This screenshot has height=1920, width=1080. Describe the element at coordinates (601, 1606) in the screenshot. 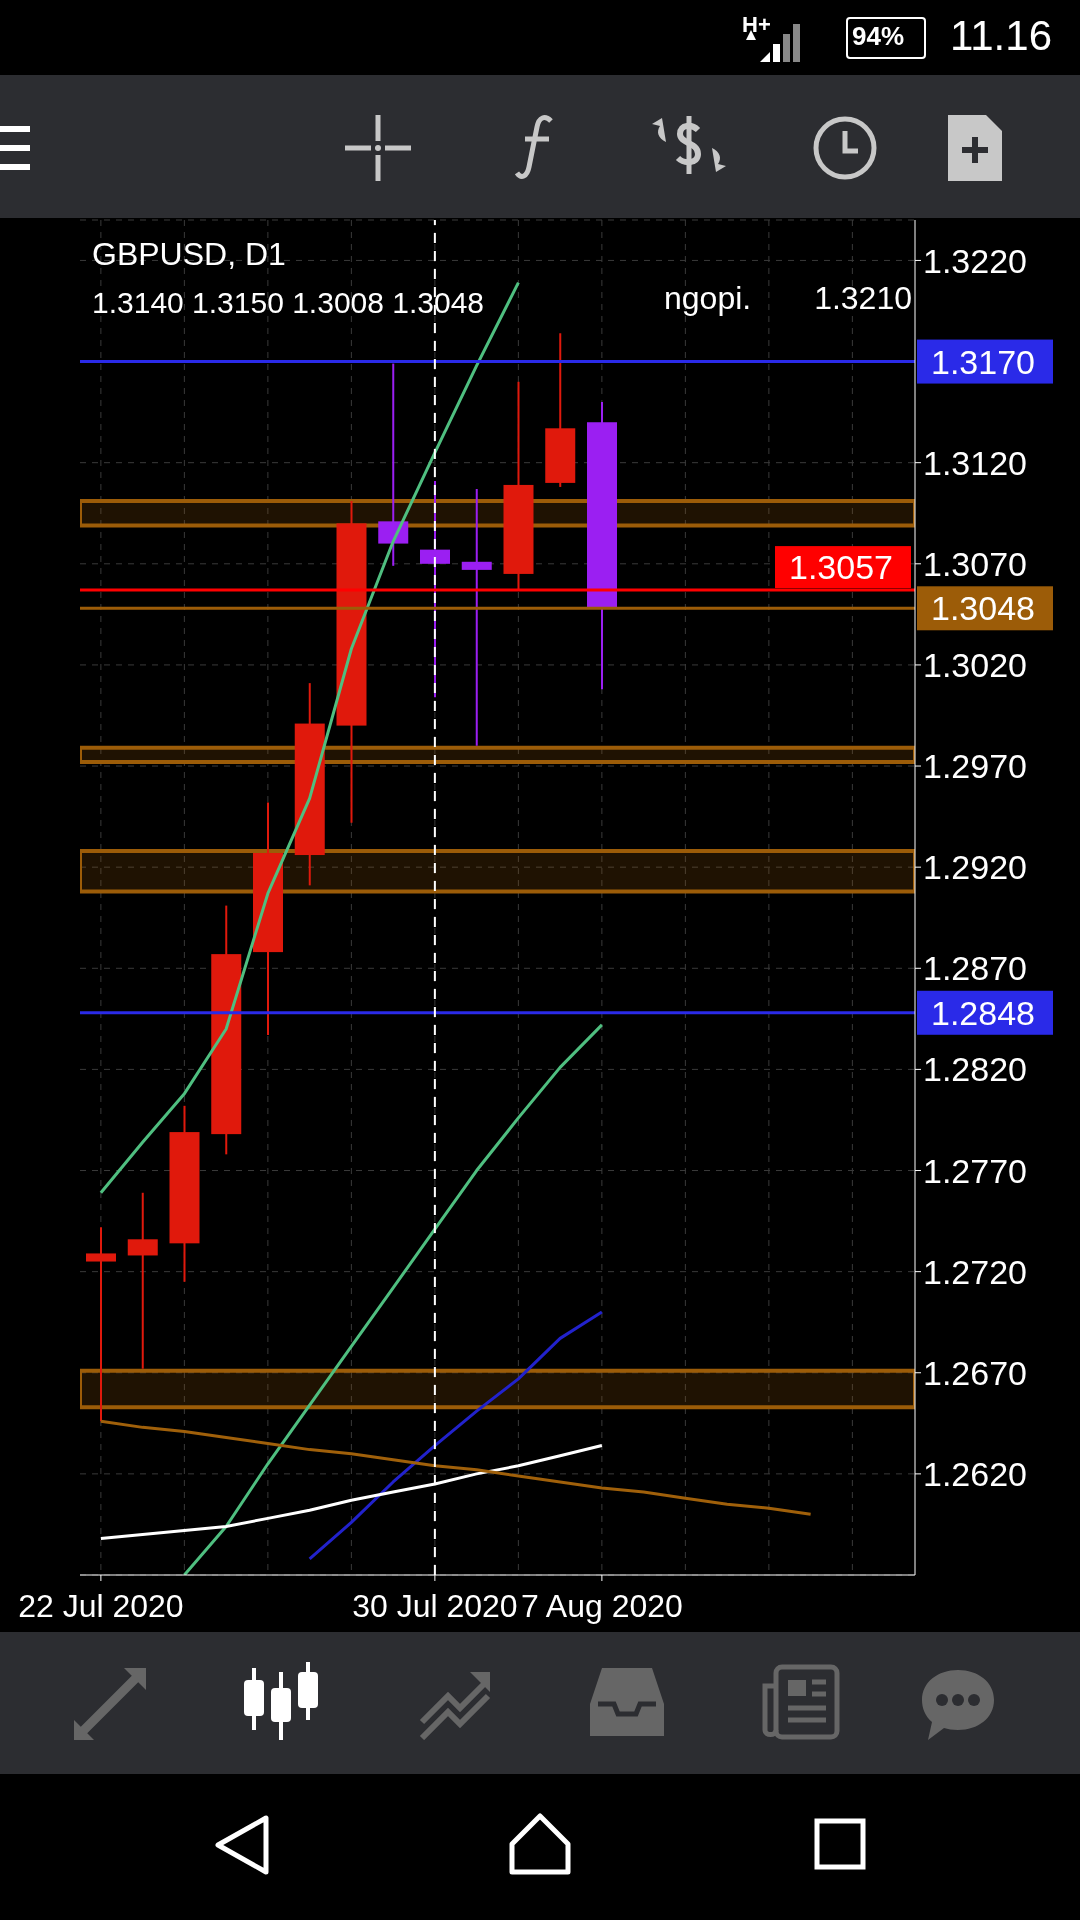

I see `x-tick-label: 7 Aug 2020` at that location.